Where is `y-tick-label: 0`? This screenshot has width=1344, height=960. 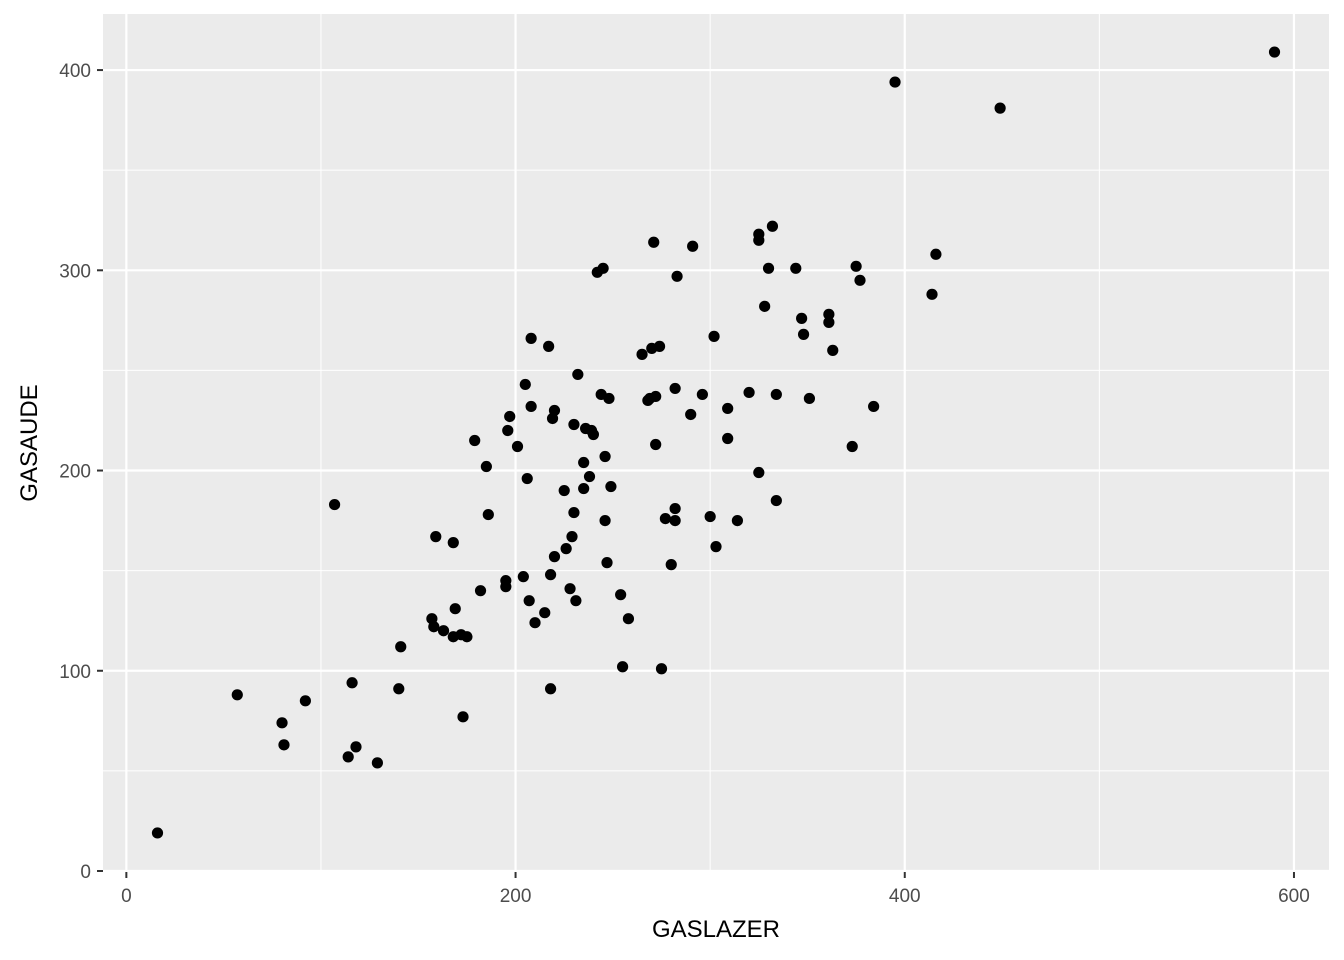 y-tick-label: 0 is located at coordinates (85, 872).